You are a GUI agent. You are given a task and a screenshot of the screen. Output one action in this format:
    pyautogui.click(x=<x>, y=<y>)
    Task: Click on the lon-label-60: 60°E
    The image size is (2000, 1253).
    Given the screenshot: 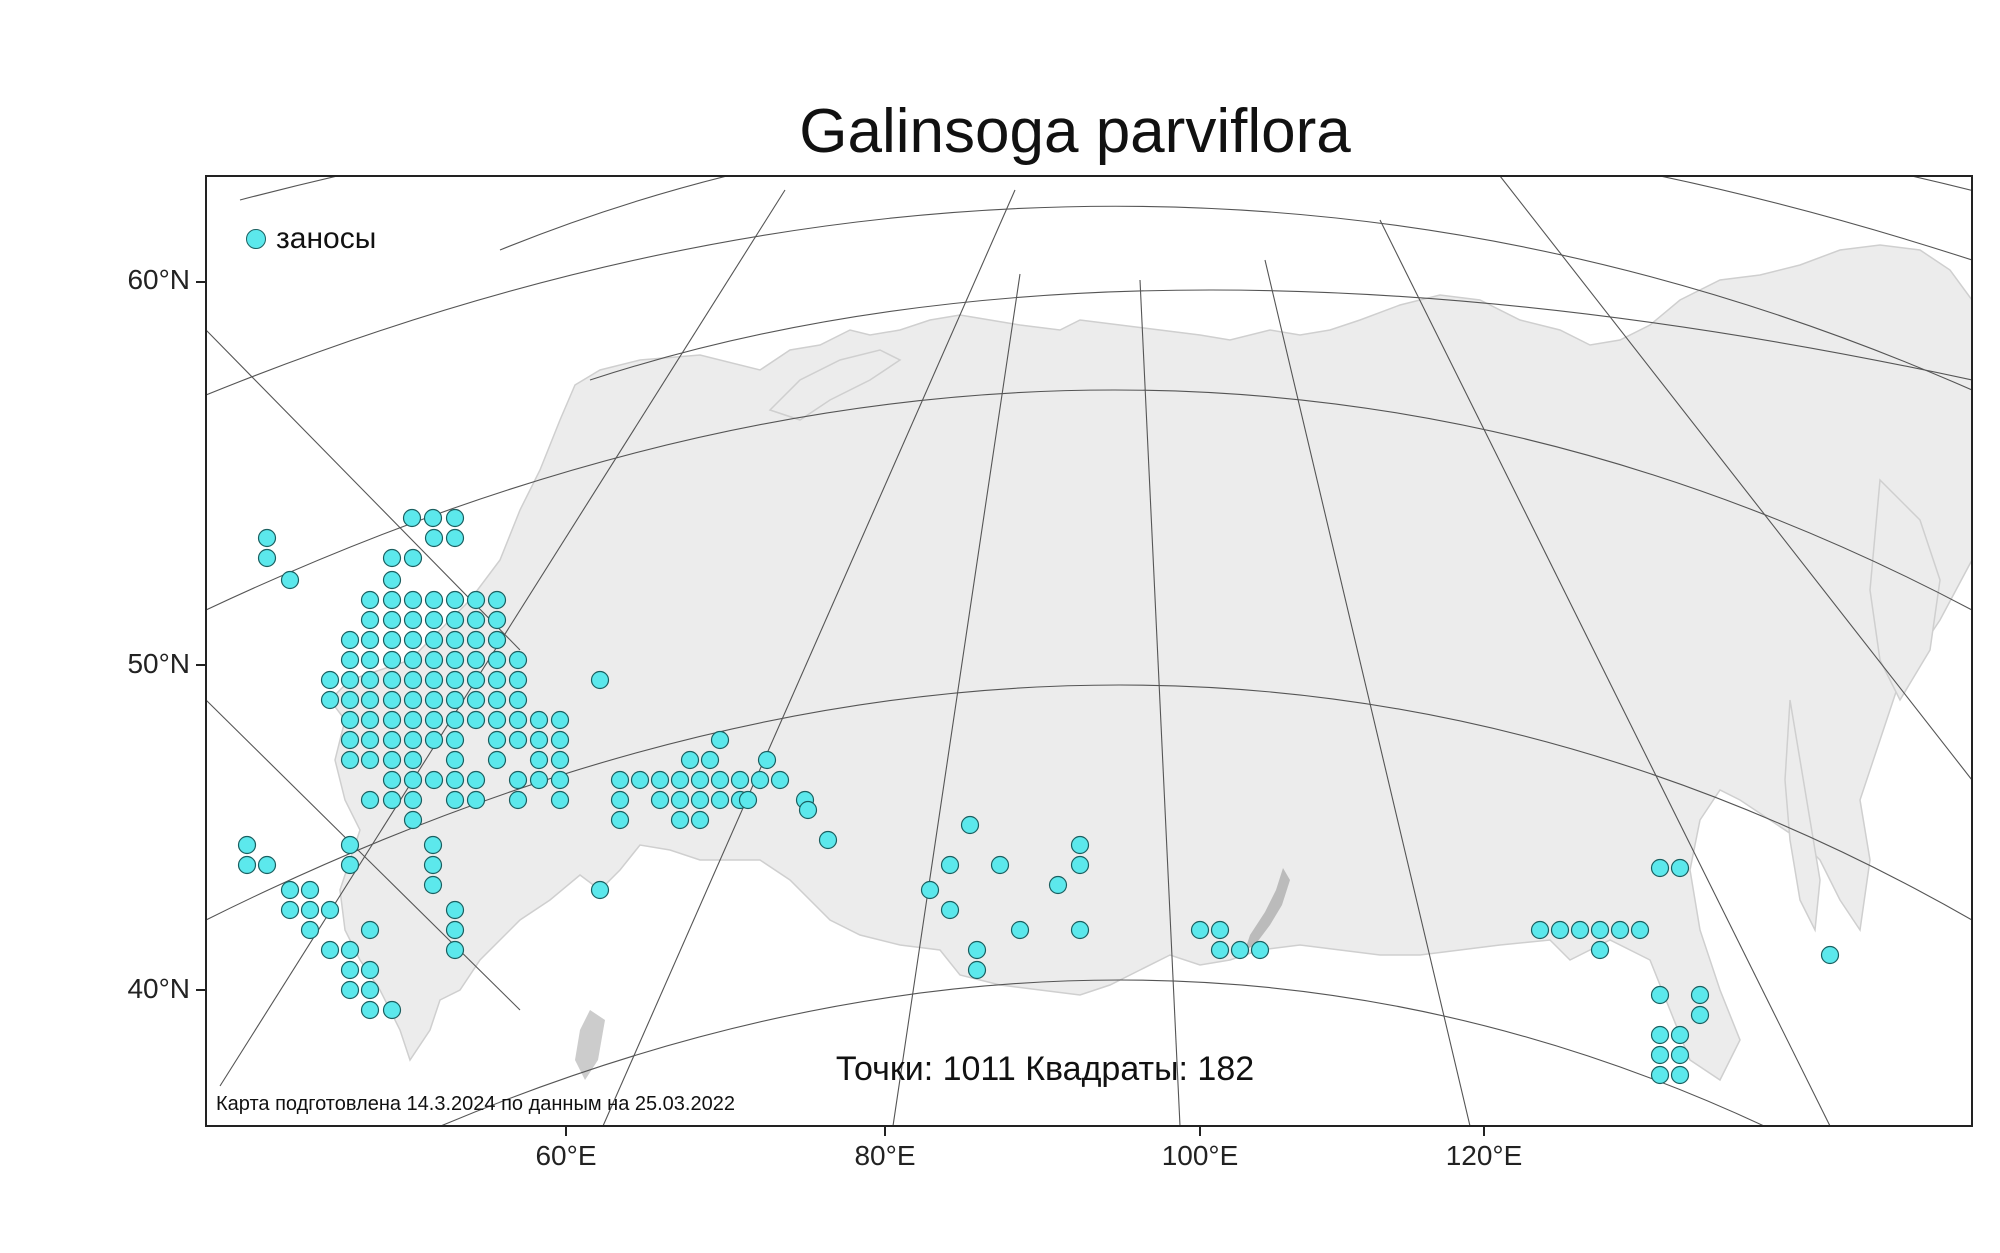 What is the action you would take?
    pyautogui.click(x=566, y=1155)
    